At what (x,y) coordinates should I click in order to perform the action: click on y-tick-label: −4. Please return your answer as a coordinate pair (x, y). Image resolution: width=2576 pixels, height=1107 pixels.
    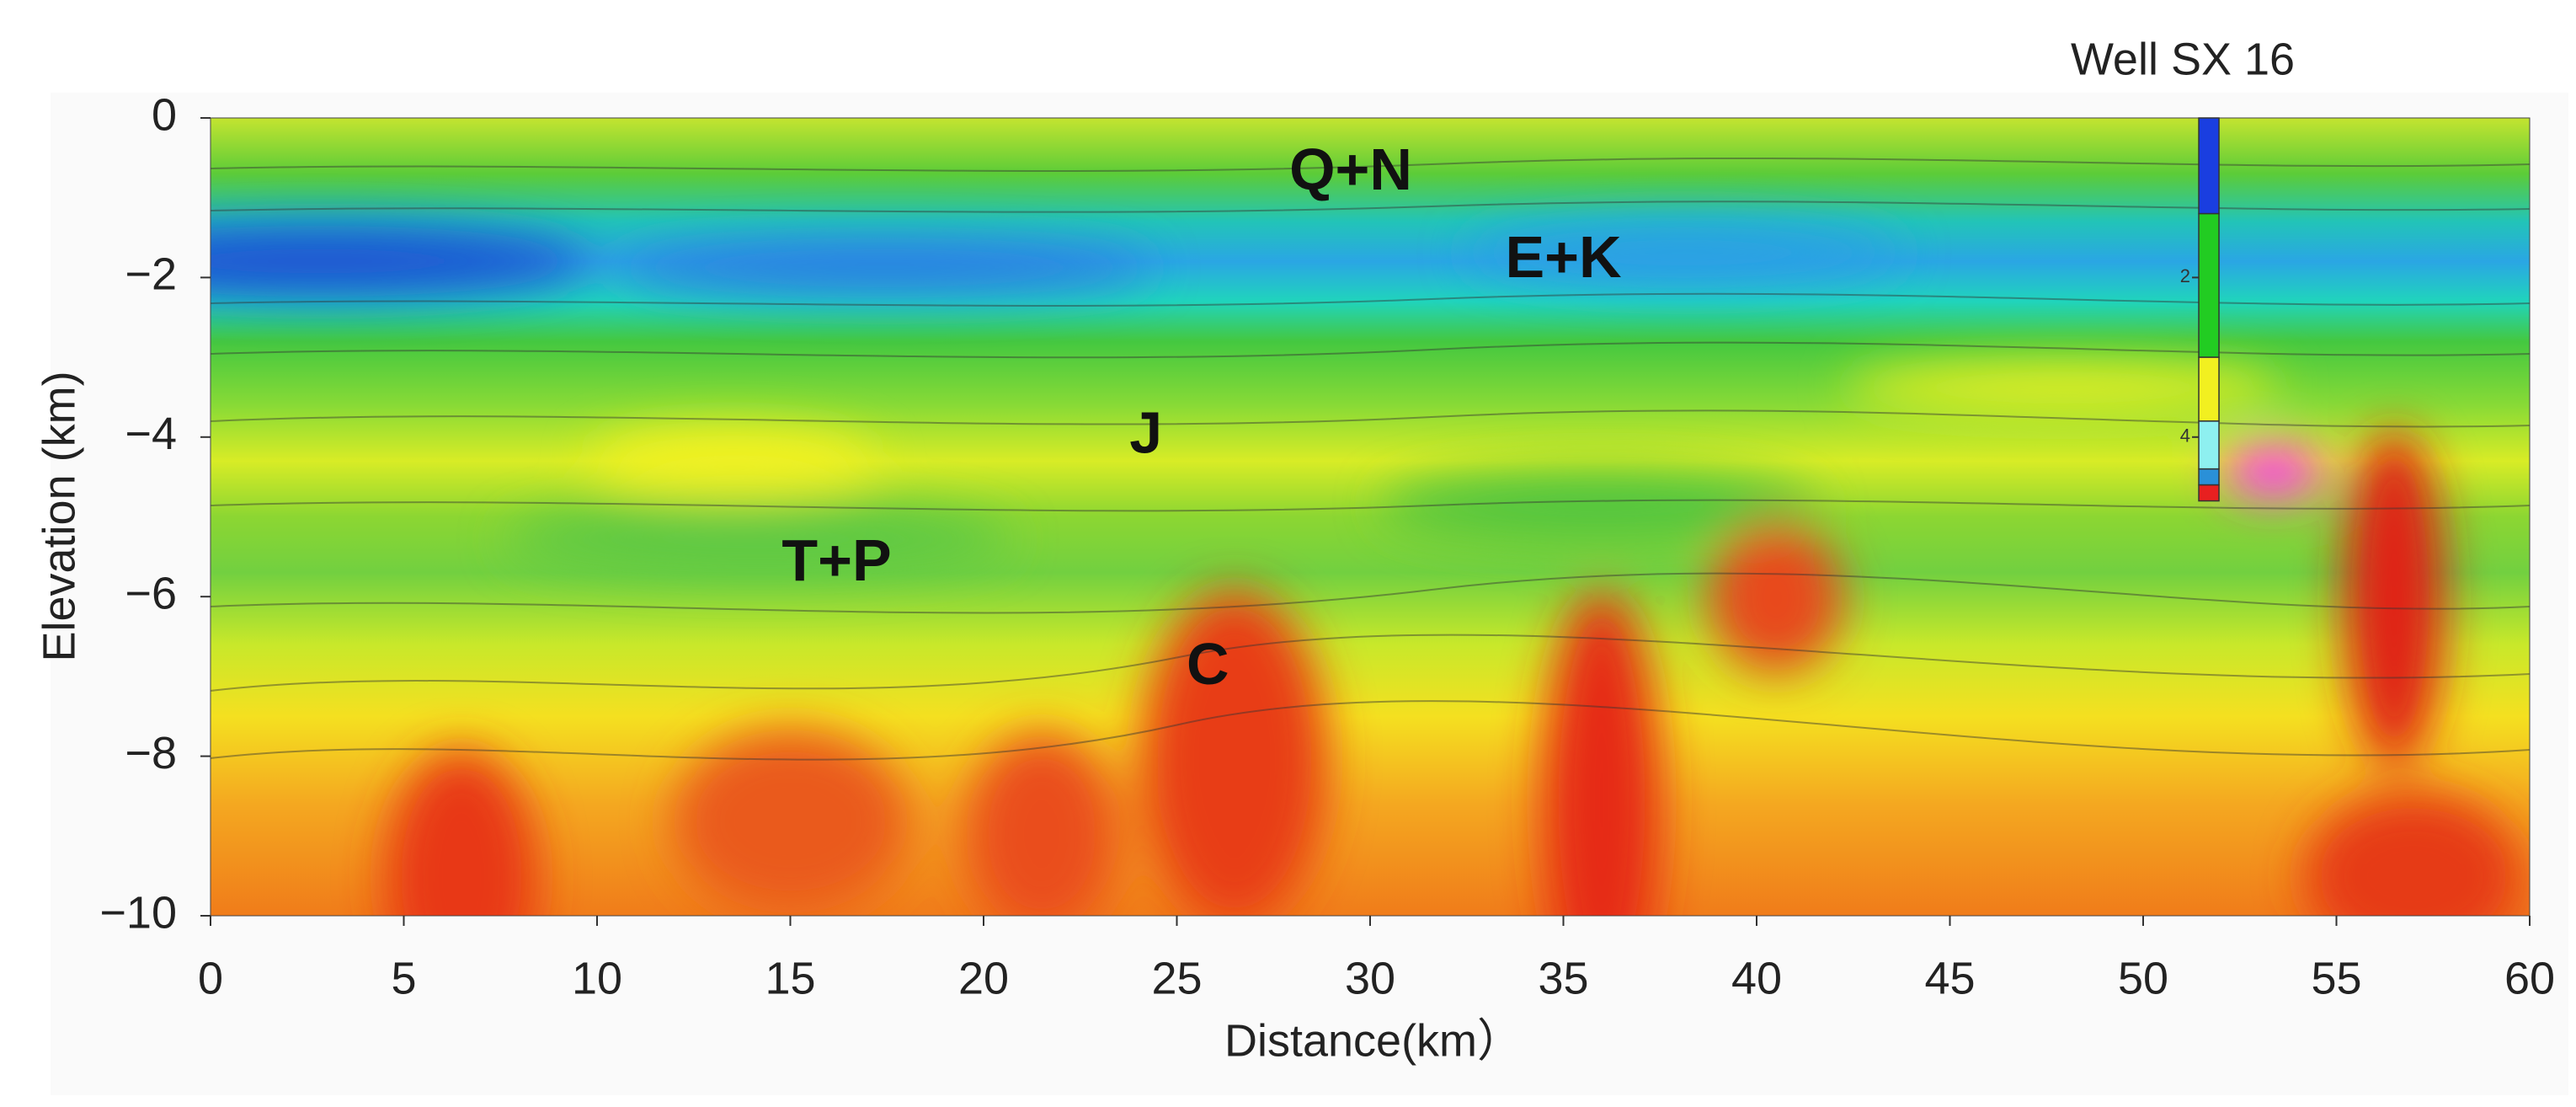
    Looking at the image, I should click on (151, 434).